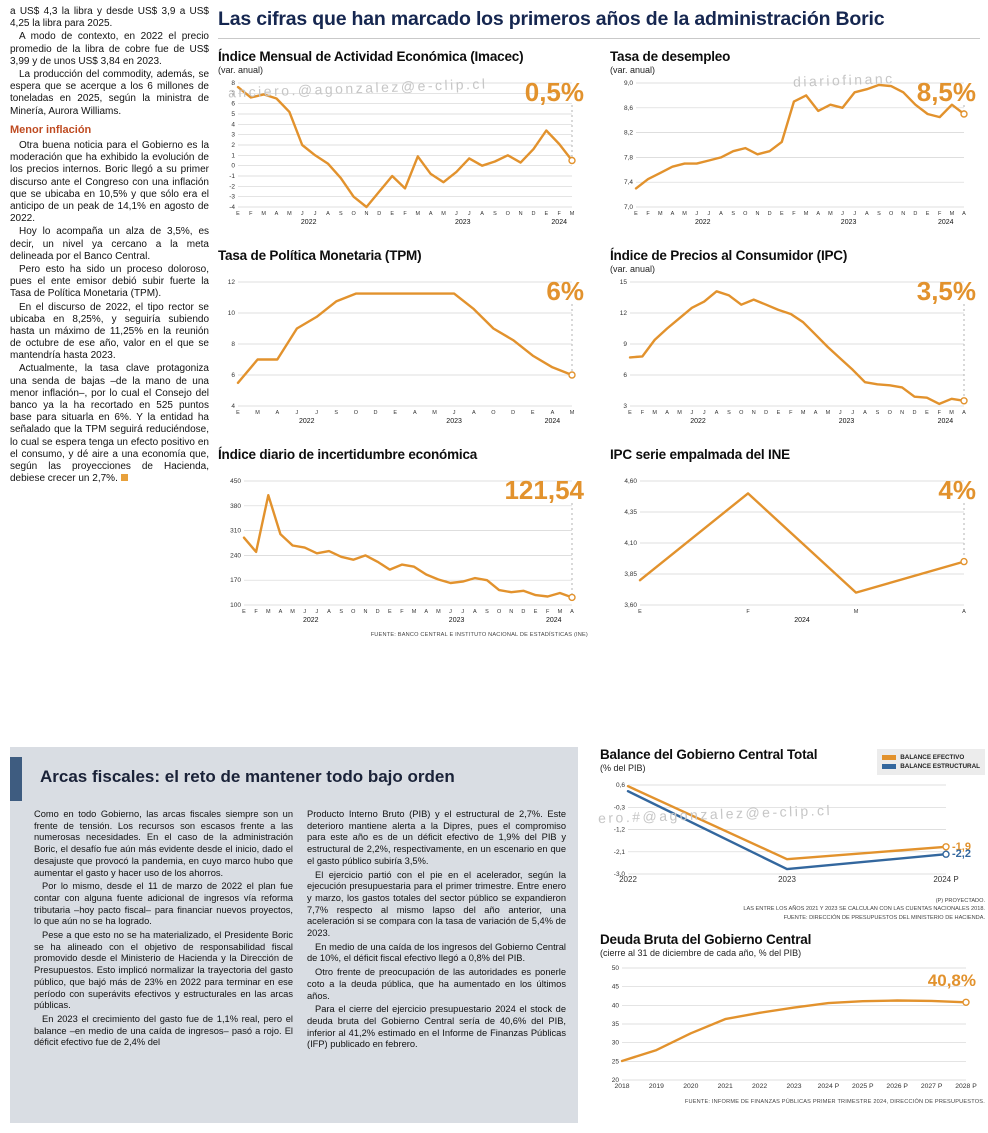  I want to click on svg-text: 35, so click(616, 1024).